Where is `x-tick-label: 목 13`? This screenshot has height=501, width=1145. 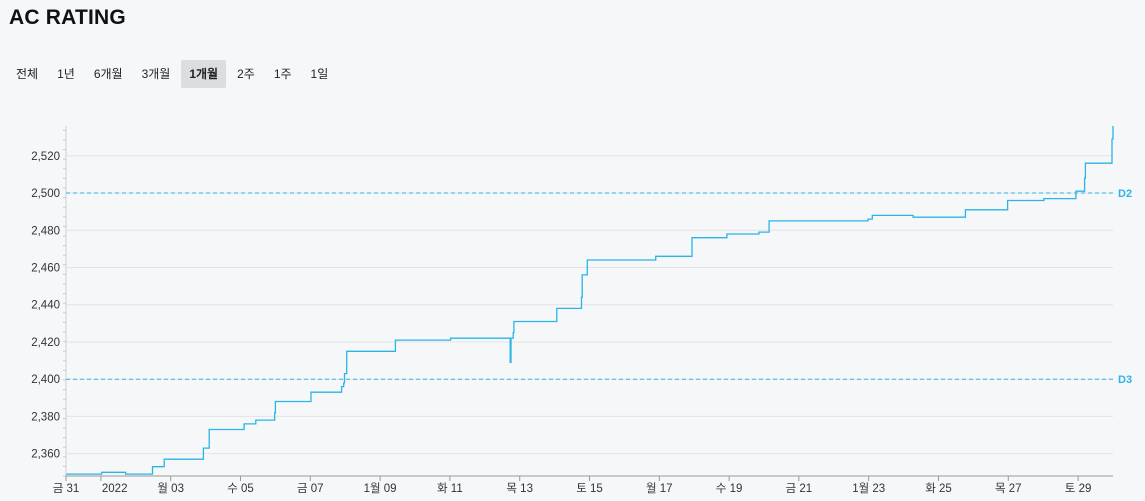
x-tick-label: 목 13 is located at coordinates (519, 488).